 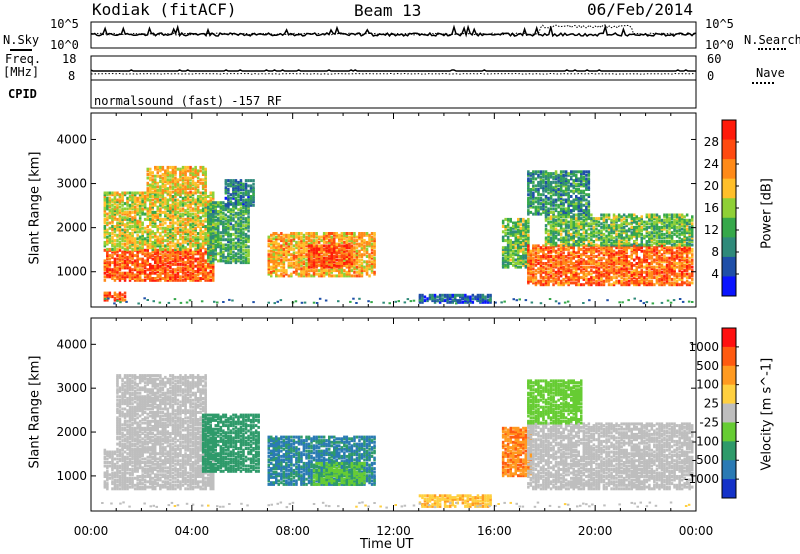 I want to click on heatmap-cell-1-2044, so click(x=218, y=219).